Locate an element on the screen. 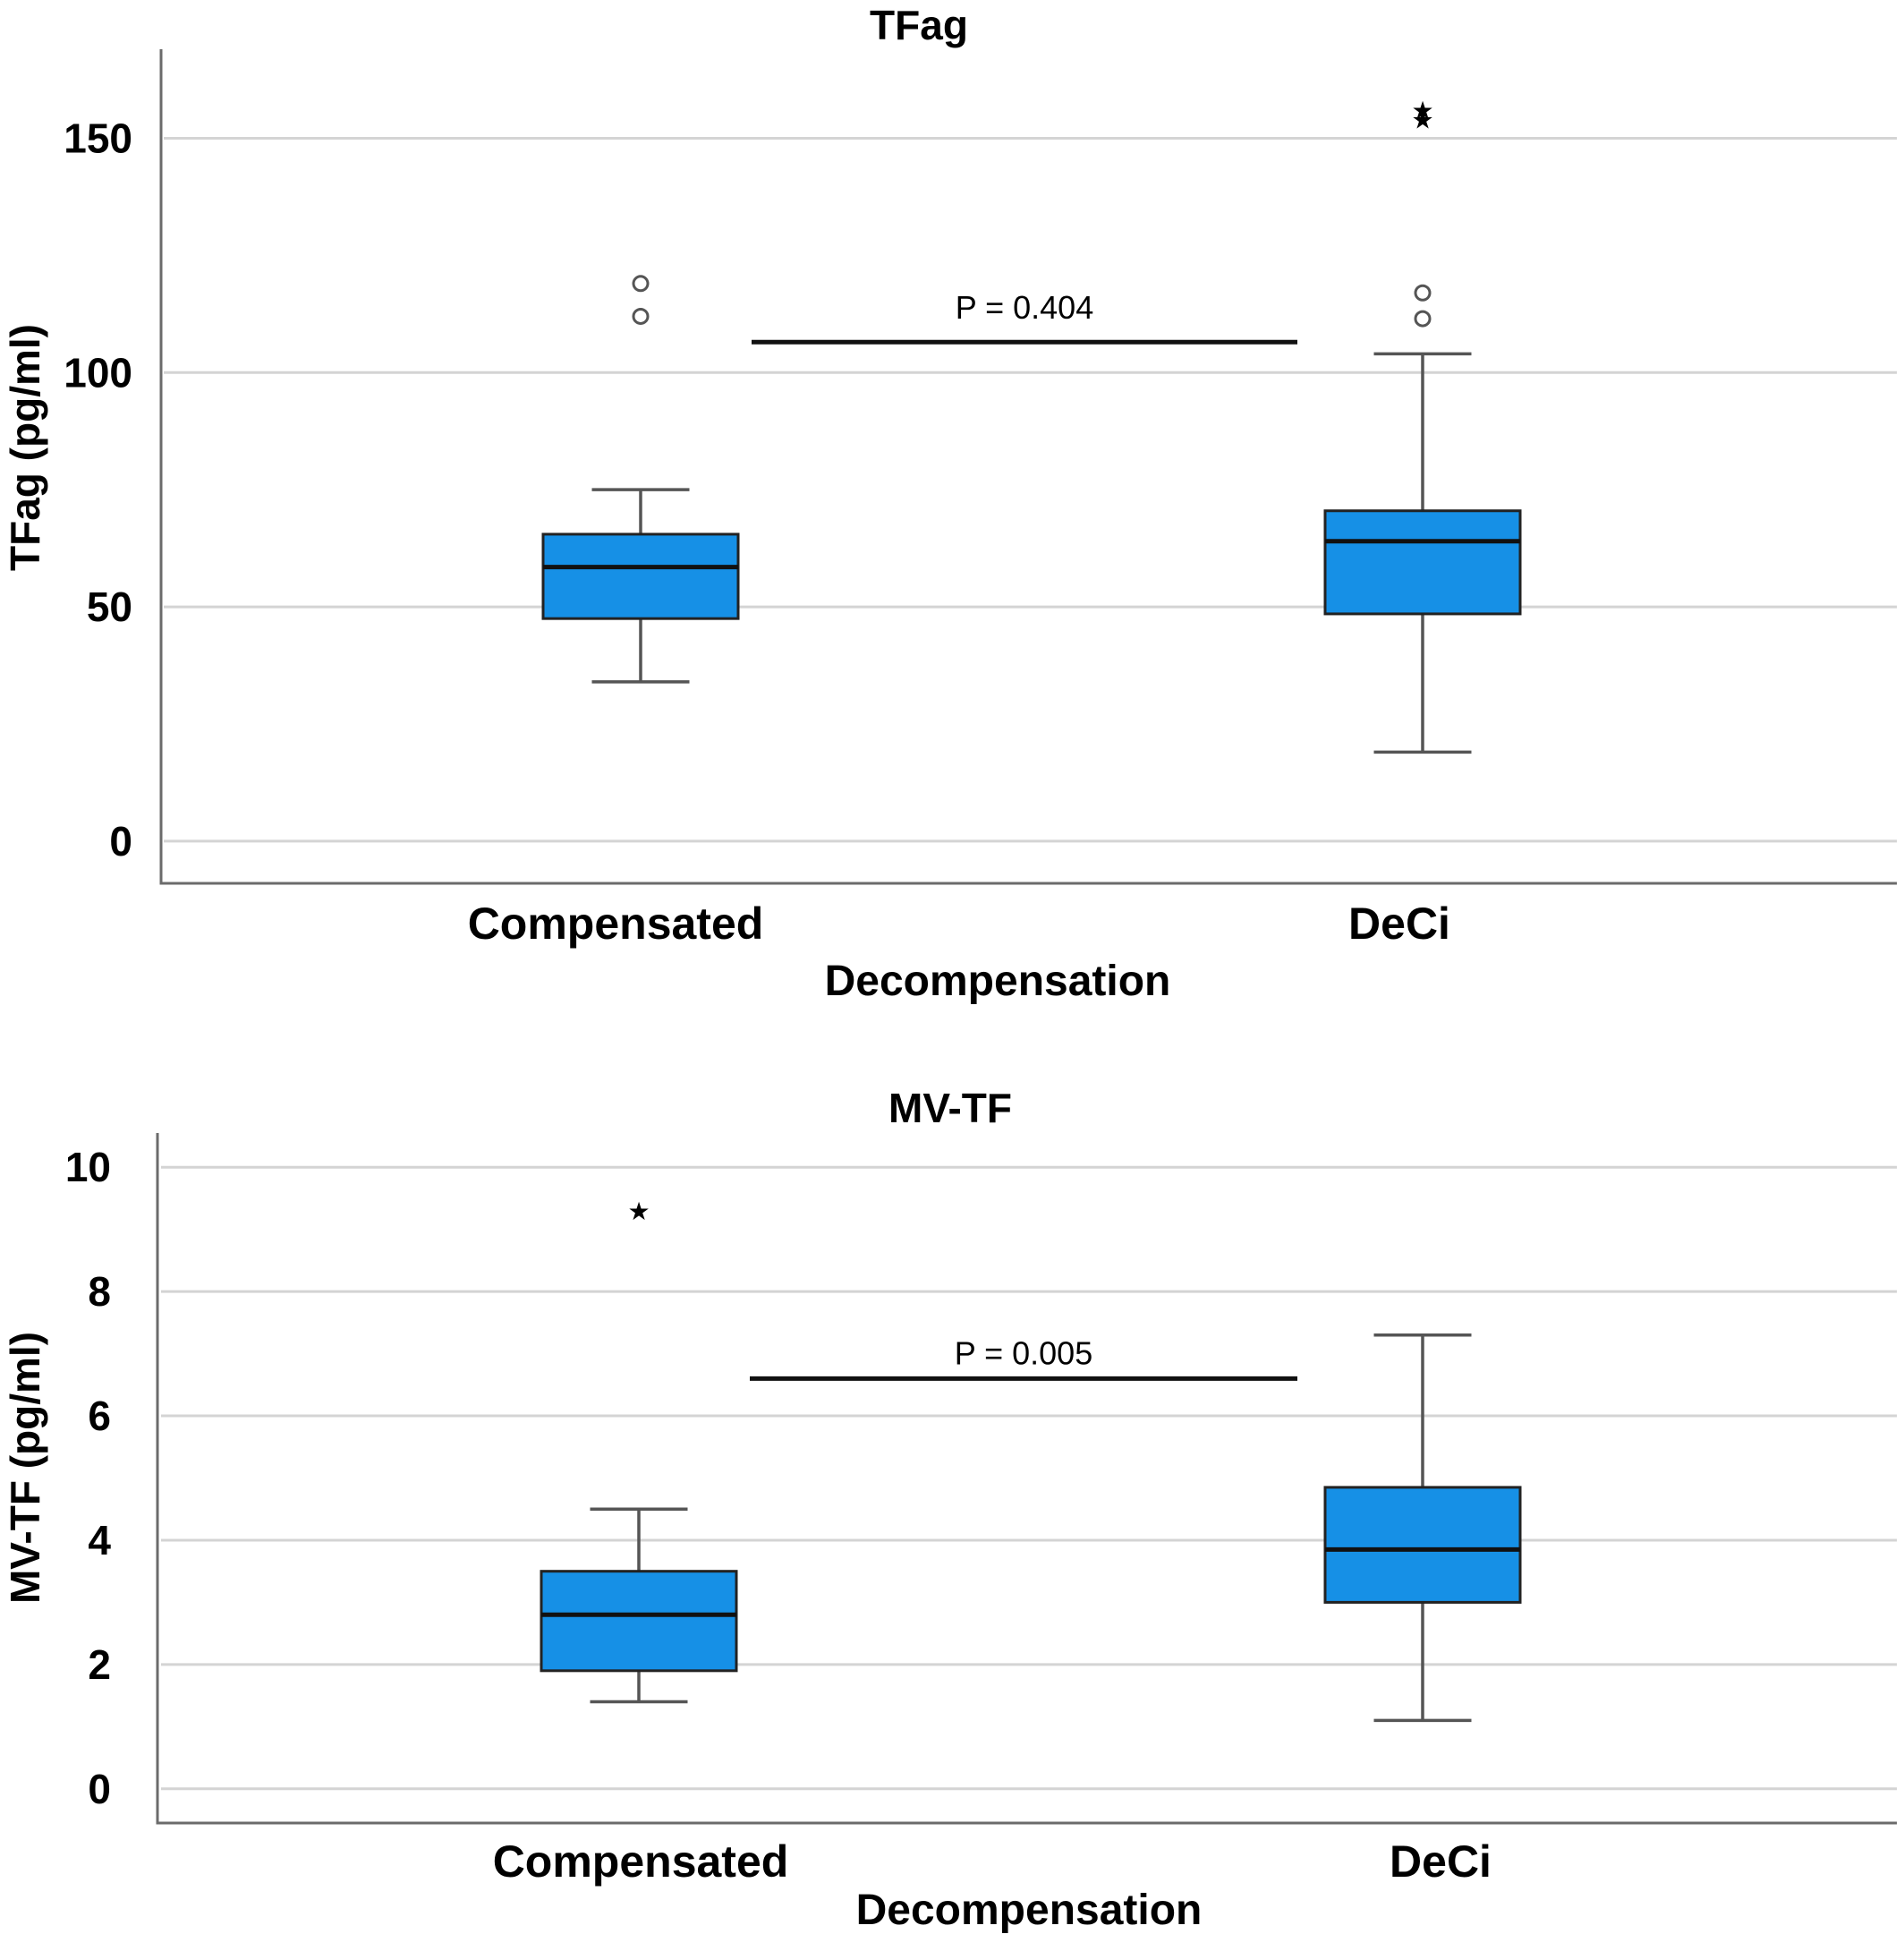  y-tick-label: 10 is located at coordinates (88, 1167).